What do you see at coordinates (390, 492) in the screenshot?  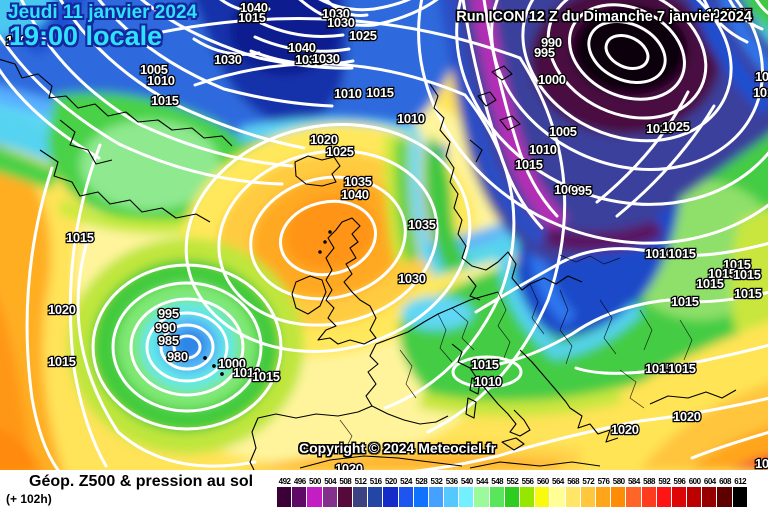 I see `scale-cell: 520` at bounding box center [390, 492].